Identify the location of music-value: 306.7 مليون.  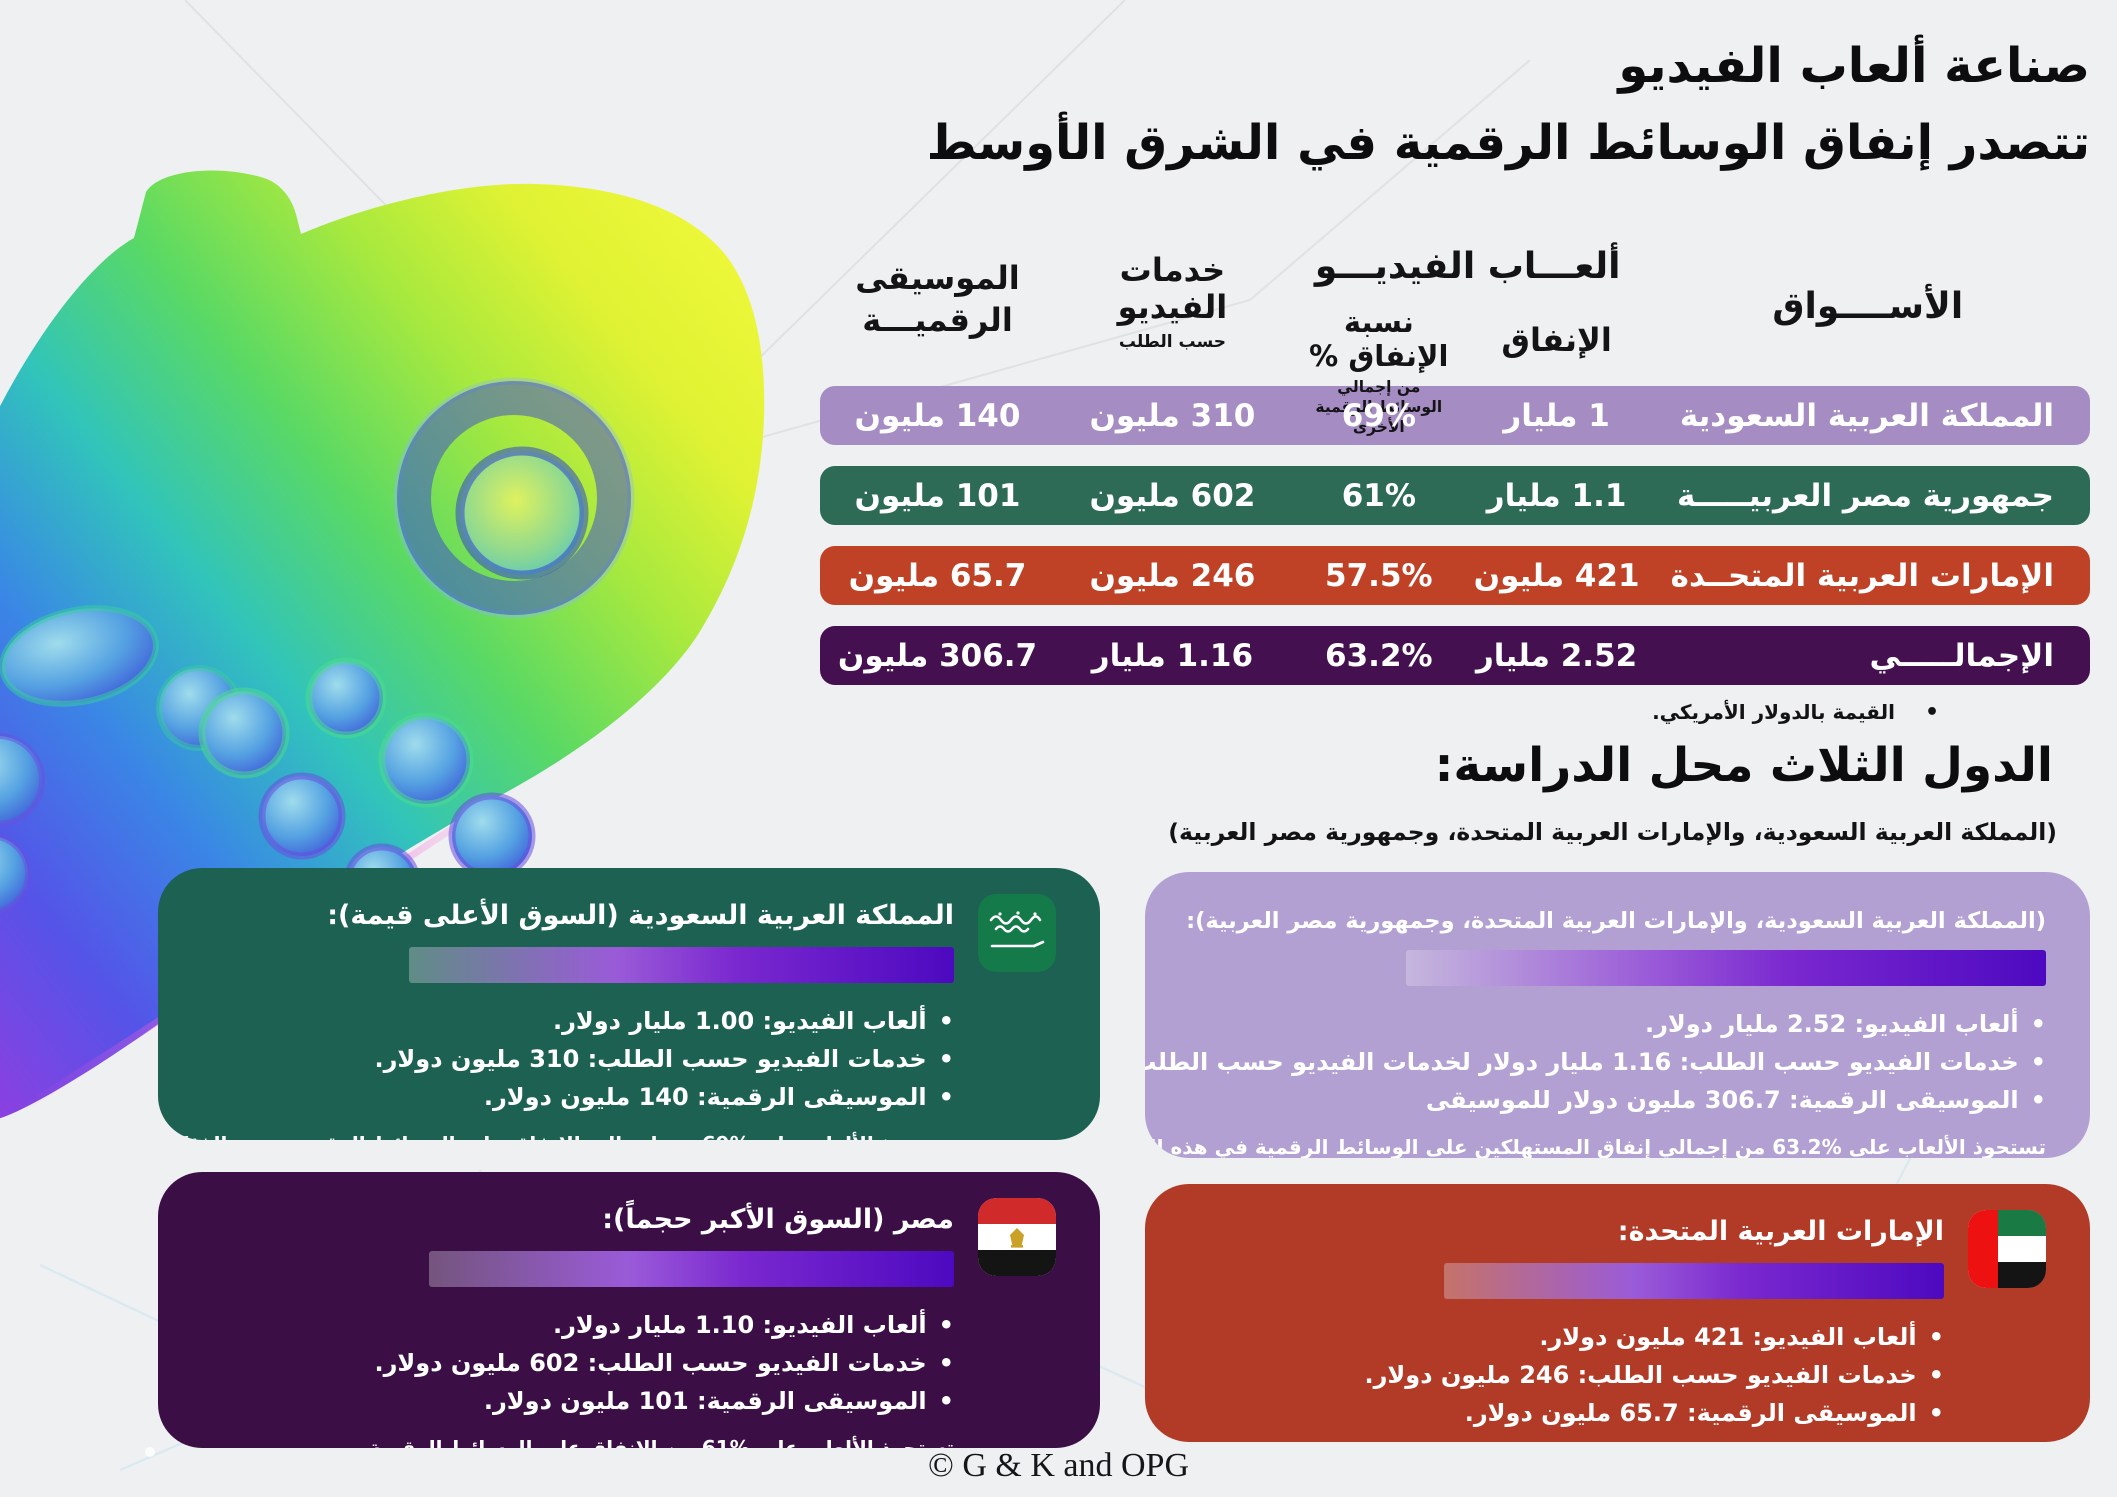
(937, 655).